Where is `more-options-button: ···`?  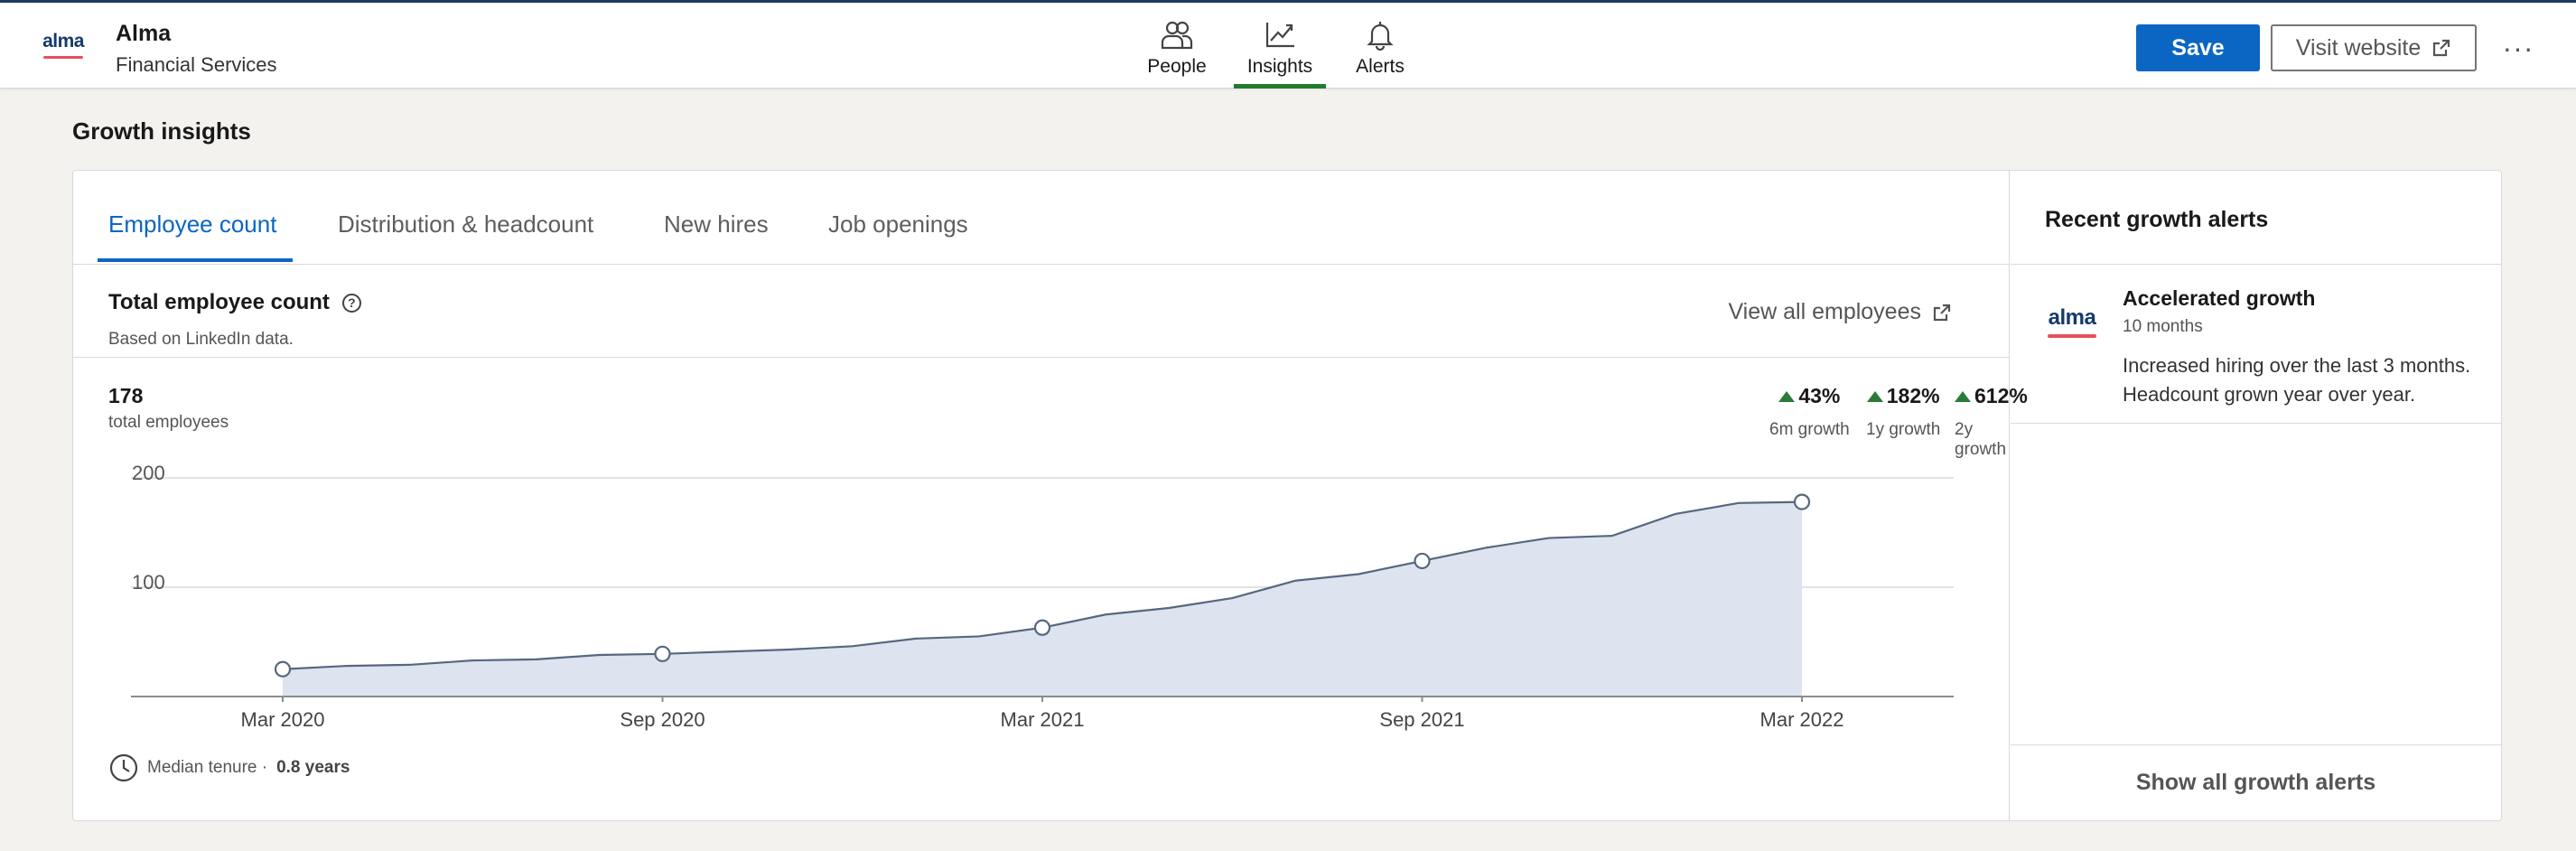 more-options-button: ··· is located at coordinates (2518, 47).